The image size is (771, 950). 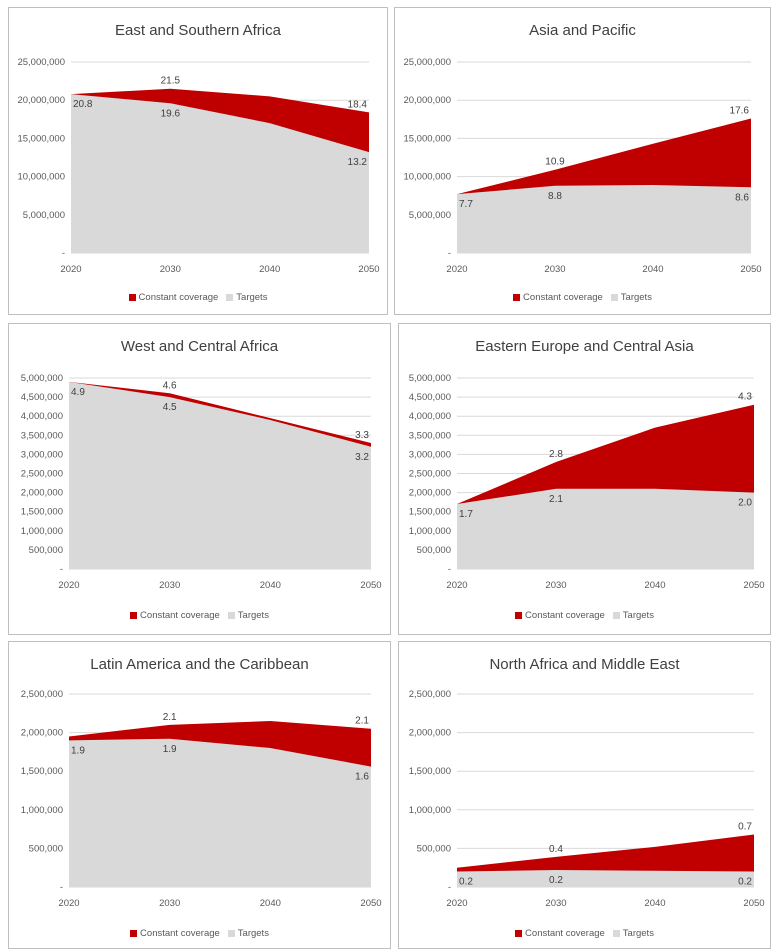 What do you see at coordinates (199, 664) in the screenshot?
I see `chart-title: Latin America and the Caribbean` at bounding box center [199, 664].